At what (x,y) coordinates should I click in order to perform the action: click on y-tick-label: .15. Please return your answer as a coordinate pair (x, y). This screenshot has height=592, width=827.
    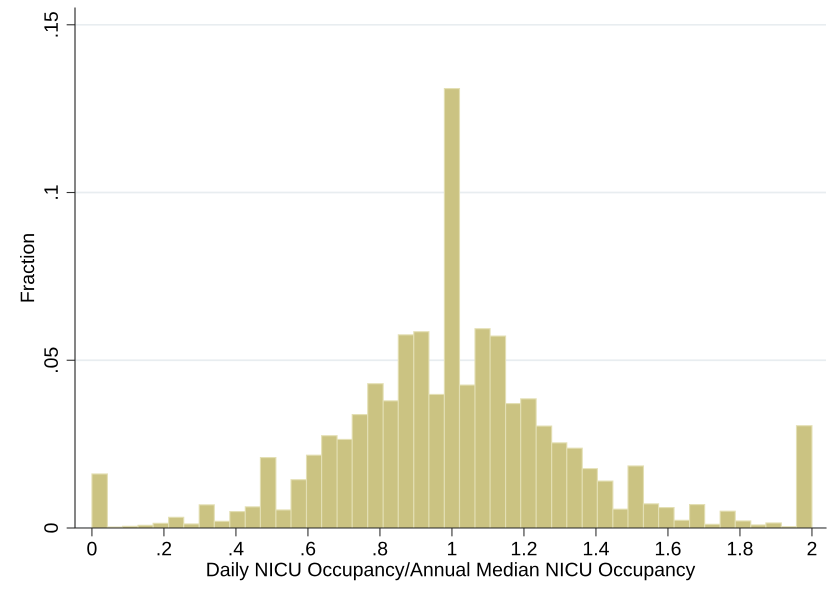
    Looking at the image, I should click on (51, 24).